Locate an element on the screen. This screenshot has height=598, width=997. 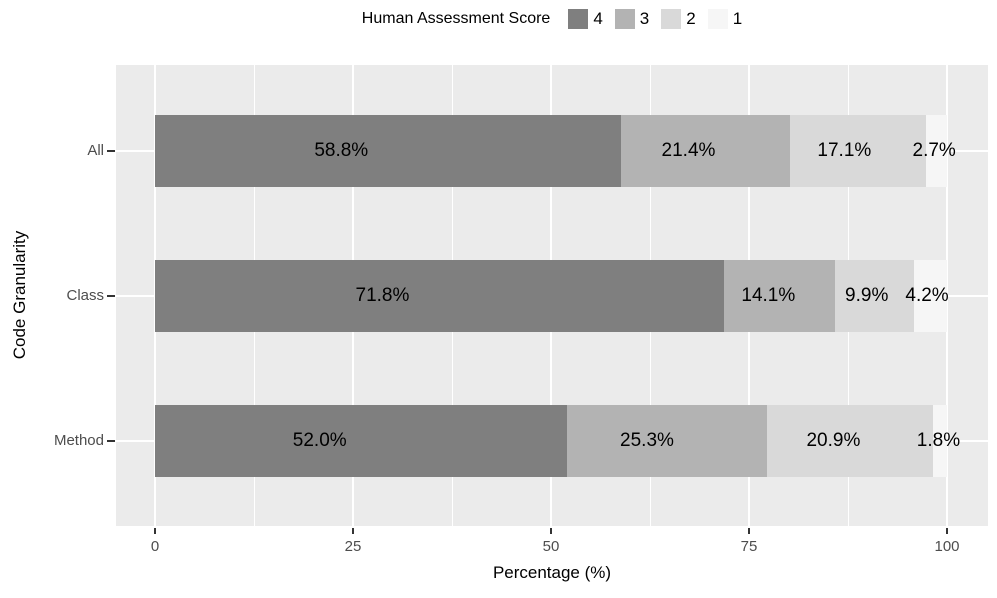
x-axis-title: Percentage (%) is located at coordinates (552, 572).